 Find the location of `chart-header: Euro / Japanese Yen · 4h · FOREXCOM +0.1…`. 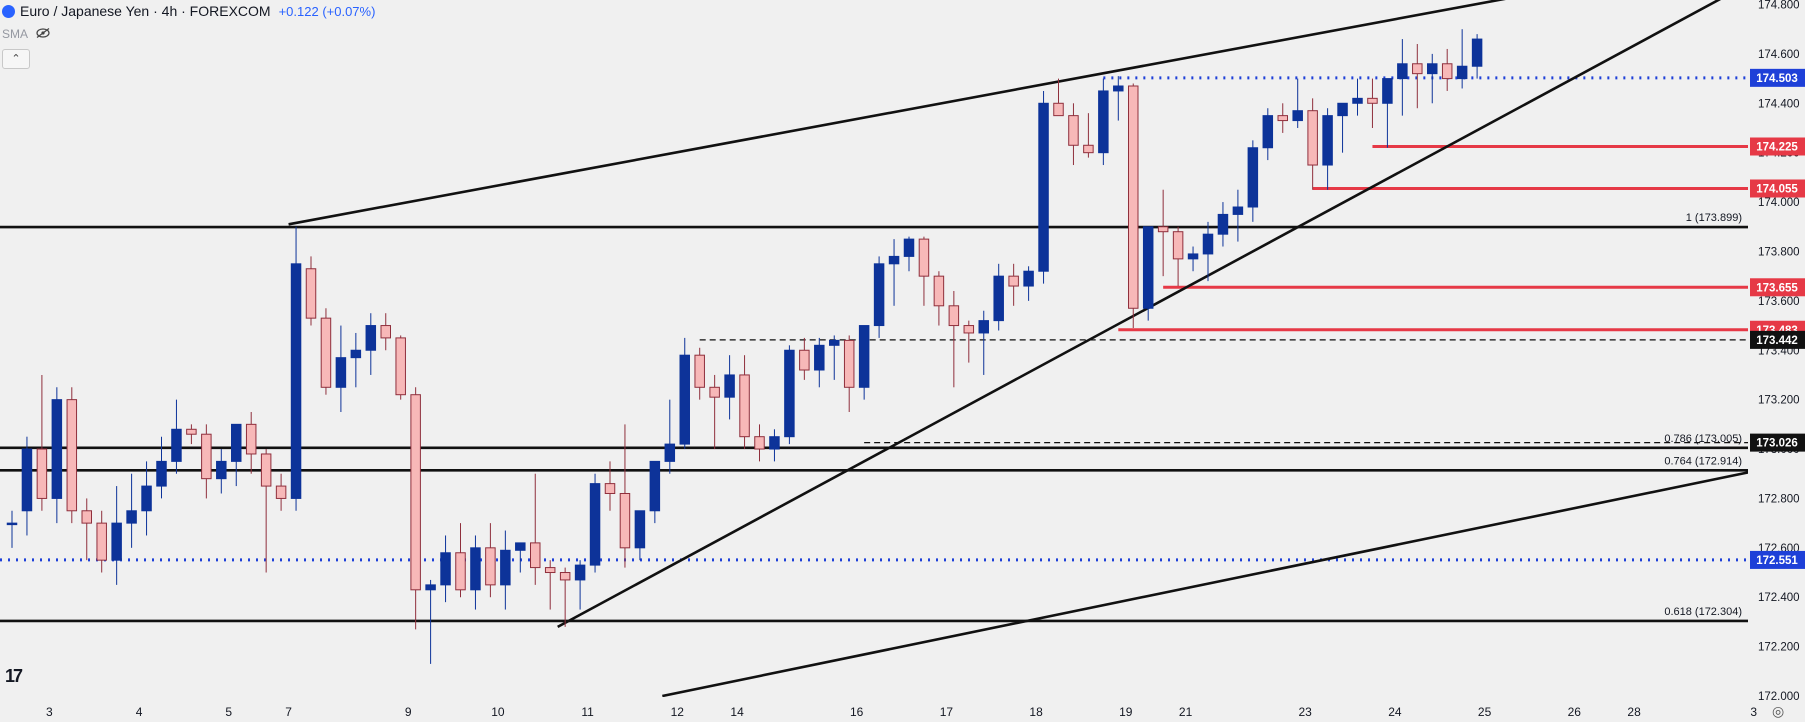

chart-header: Euro / Japanese Yen · 4h · FOREXCOM +0.1… is located at coordinates (187, 11).